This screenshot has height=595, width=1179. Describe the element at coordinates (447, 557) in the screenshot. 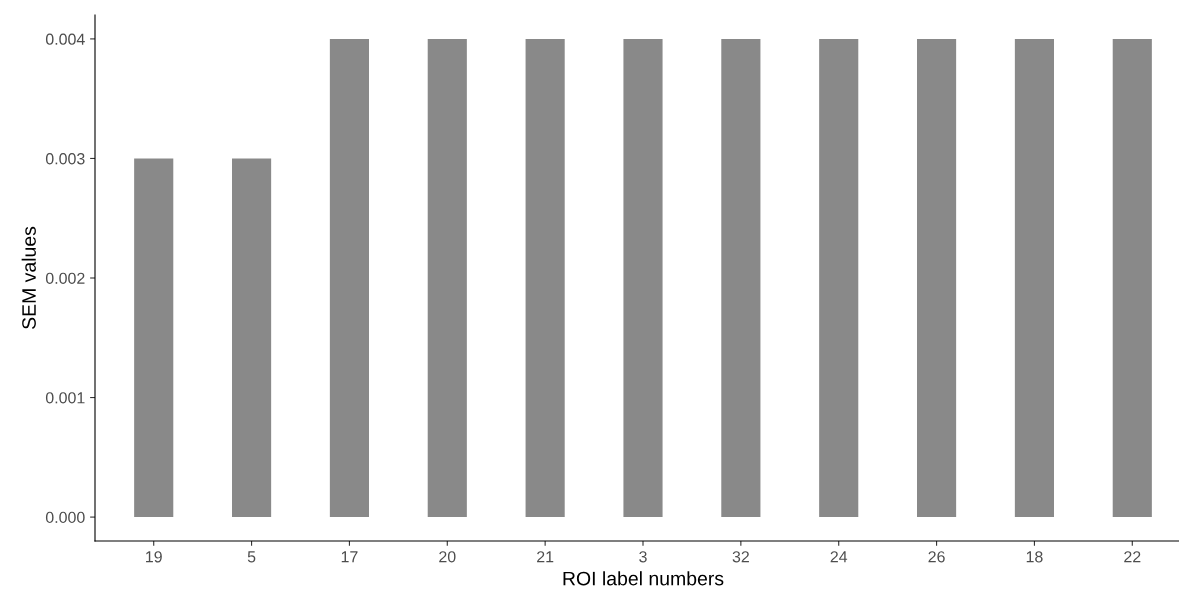

I see `x-tick-label: 20` at that location.